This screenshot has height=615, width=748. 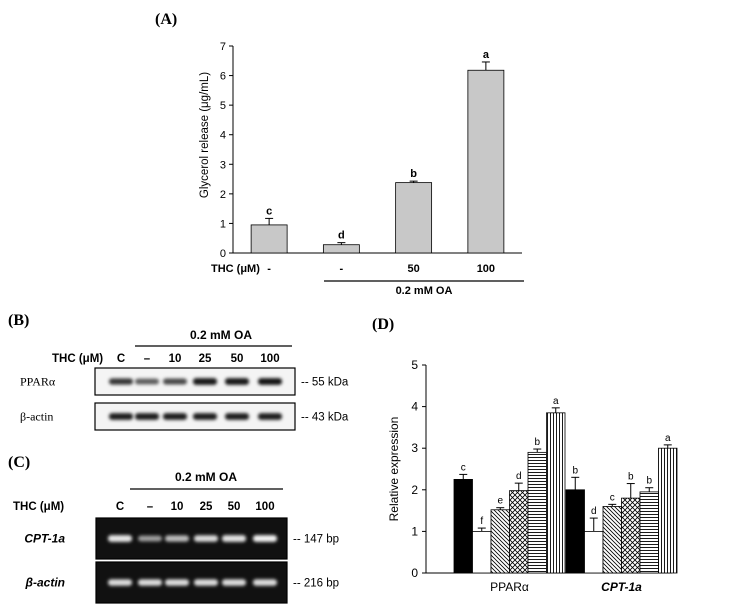 What do you see at coordinates (414, 407) in the screenshot?
I see `panel-d-y-tick-label: 4` at bounding box center [414, 407].